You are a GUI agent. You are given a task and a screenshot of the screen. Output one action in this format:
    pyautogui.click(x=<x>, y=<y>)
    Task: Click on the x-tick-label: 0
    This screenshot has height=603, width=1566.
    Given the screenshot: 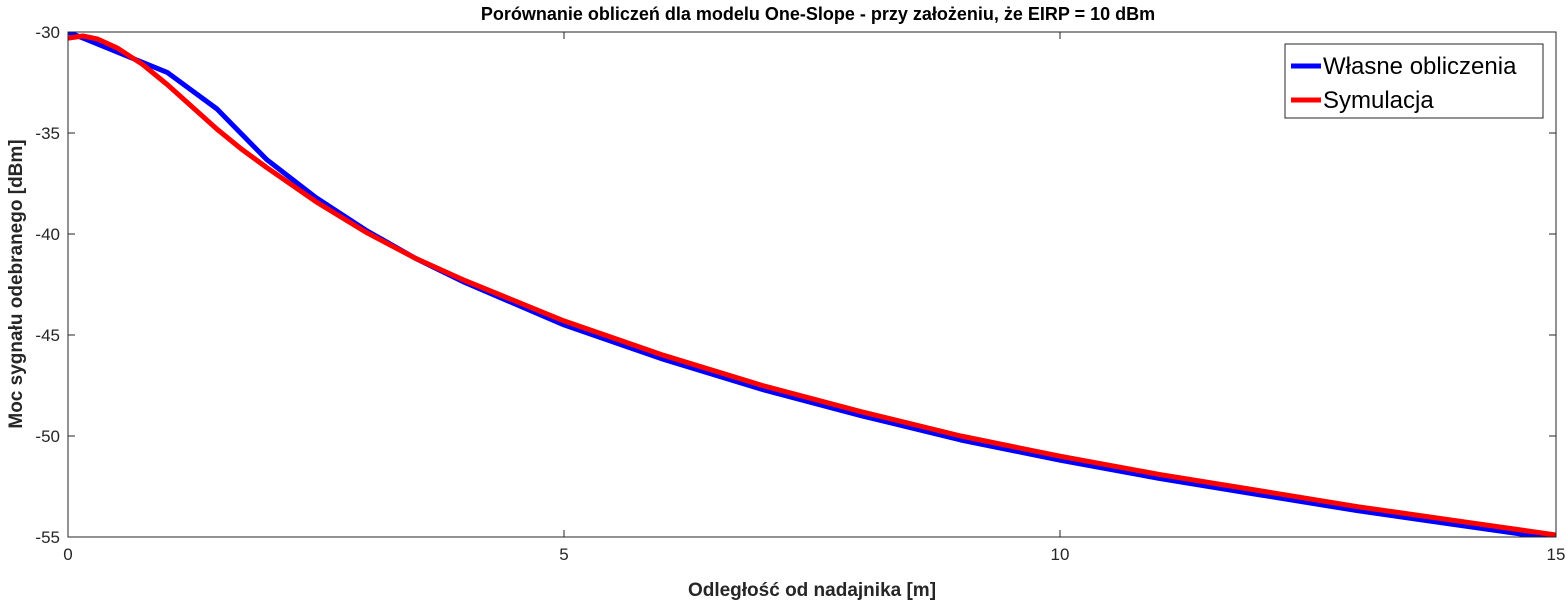 What is the action you would take?
    pyautogui.click(x=67, y=554)
    